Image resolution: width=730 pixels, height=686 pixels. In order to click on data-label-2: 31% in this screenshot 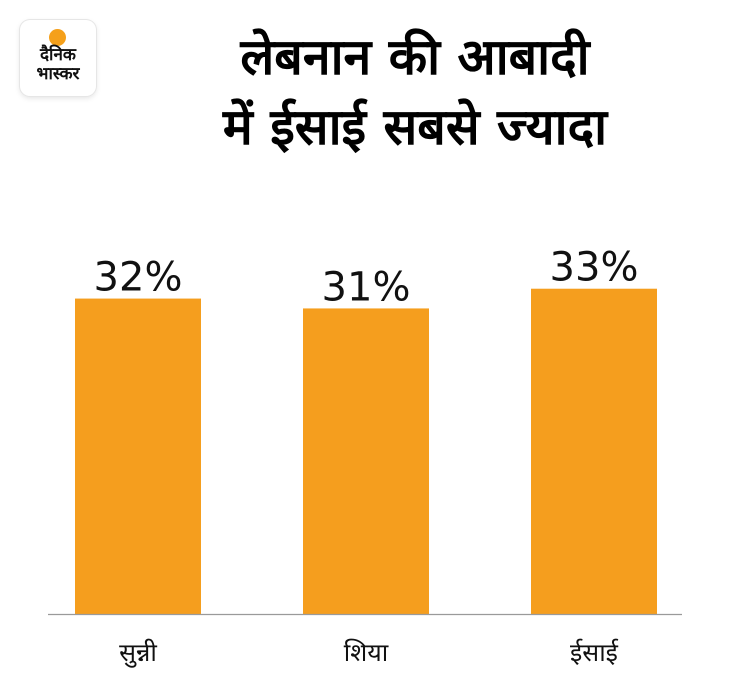, I will do `click(366, 287)`.